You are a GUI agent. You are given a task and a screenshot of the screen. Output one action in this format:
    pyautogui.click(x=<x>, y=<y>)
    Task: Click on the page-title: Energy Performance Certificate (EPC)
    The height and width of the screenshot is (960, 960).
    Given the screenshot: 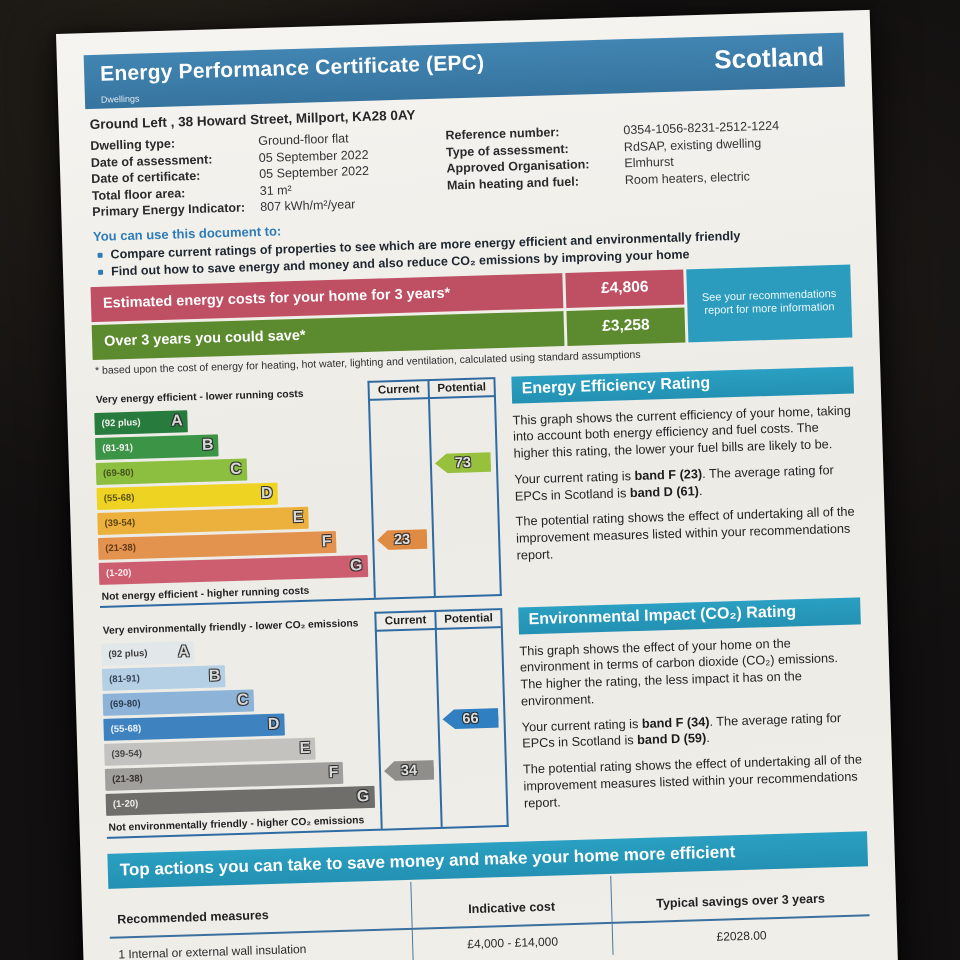 What is the action you would take?
    pyautogui.click(x=292, y=68)
    